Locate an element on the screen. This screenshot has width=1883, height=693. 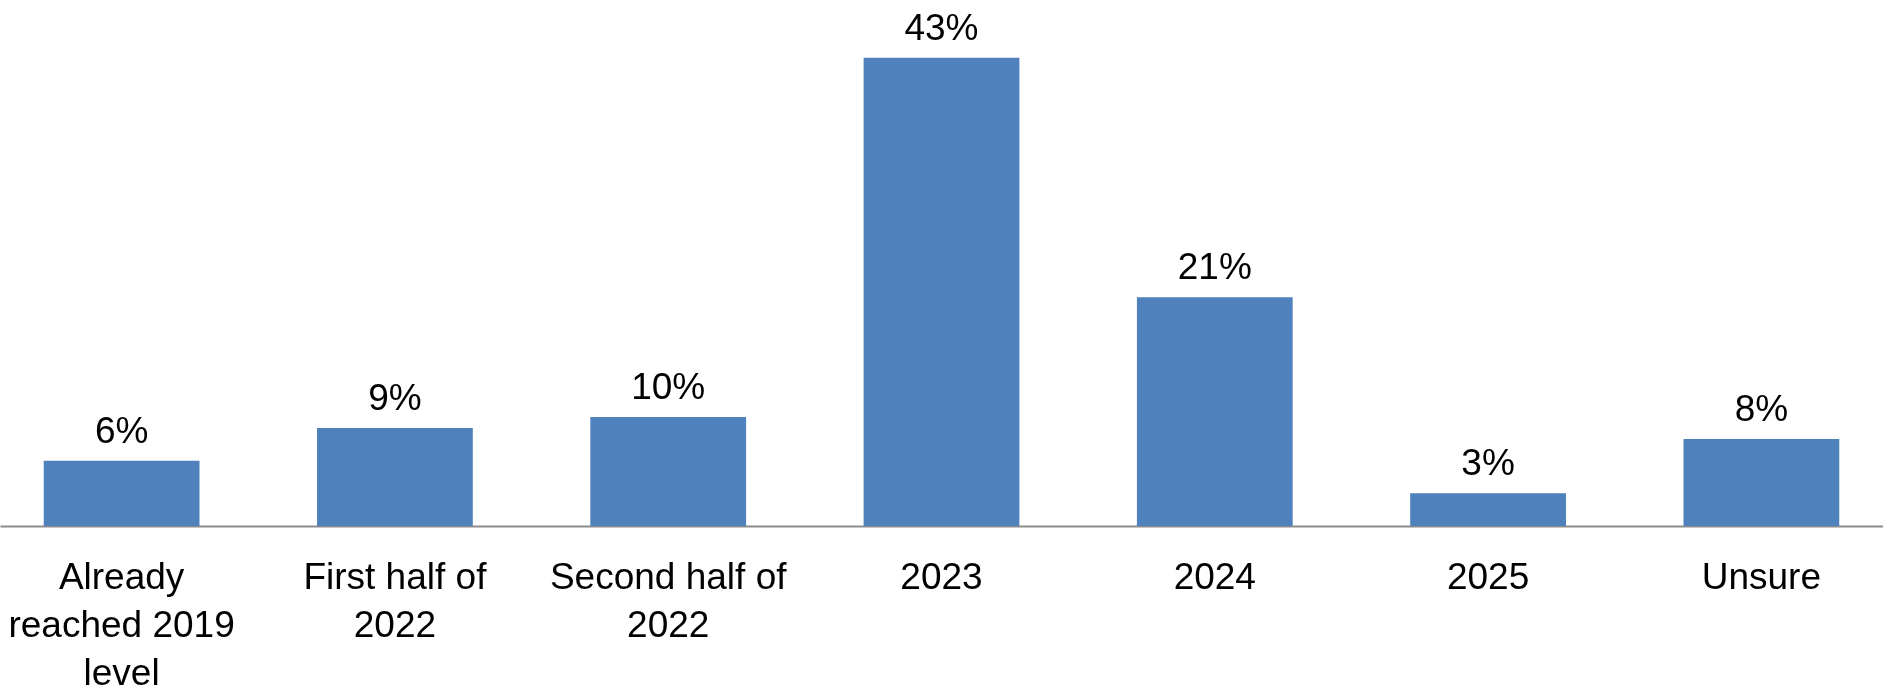
x-tick-label: Already reached 2019 level is located at coordinates (121, 624).